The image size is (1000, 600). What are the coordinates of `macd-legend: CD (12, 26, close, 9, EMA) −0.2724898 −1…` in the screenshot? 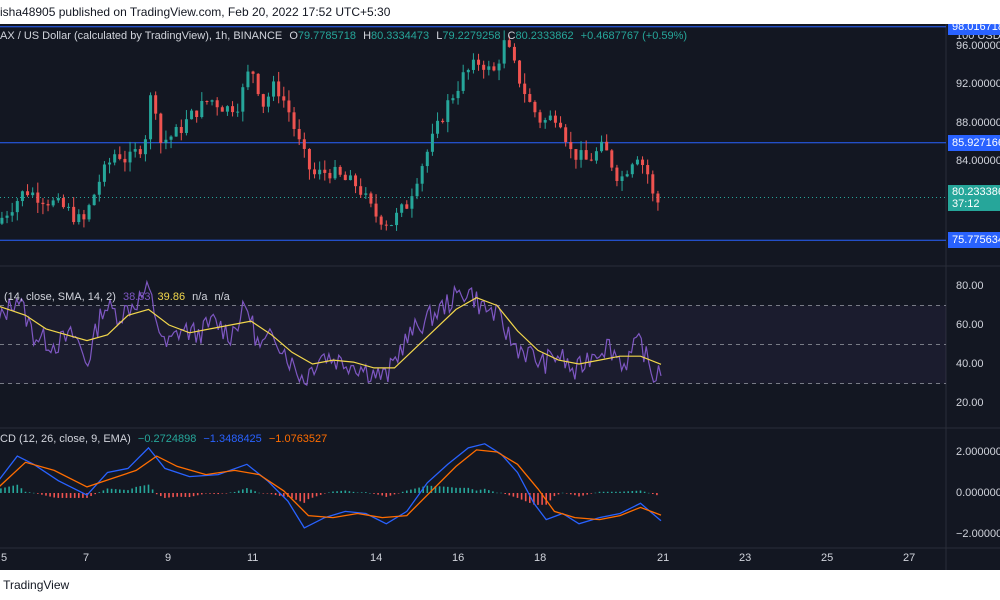 It's located at (165, 439).